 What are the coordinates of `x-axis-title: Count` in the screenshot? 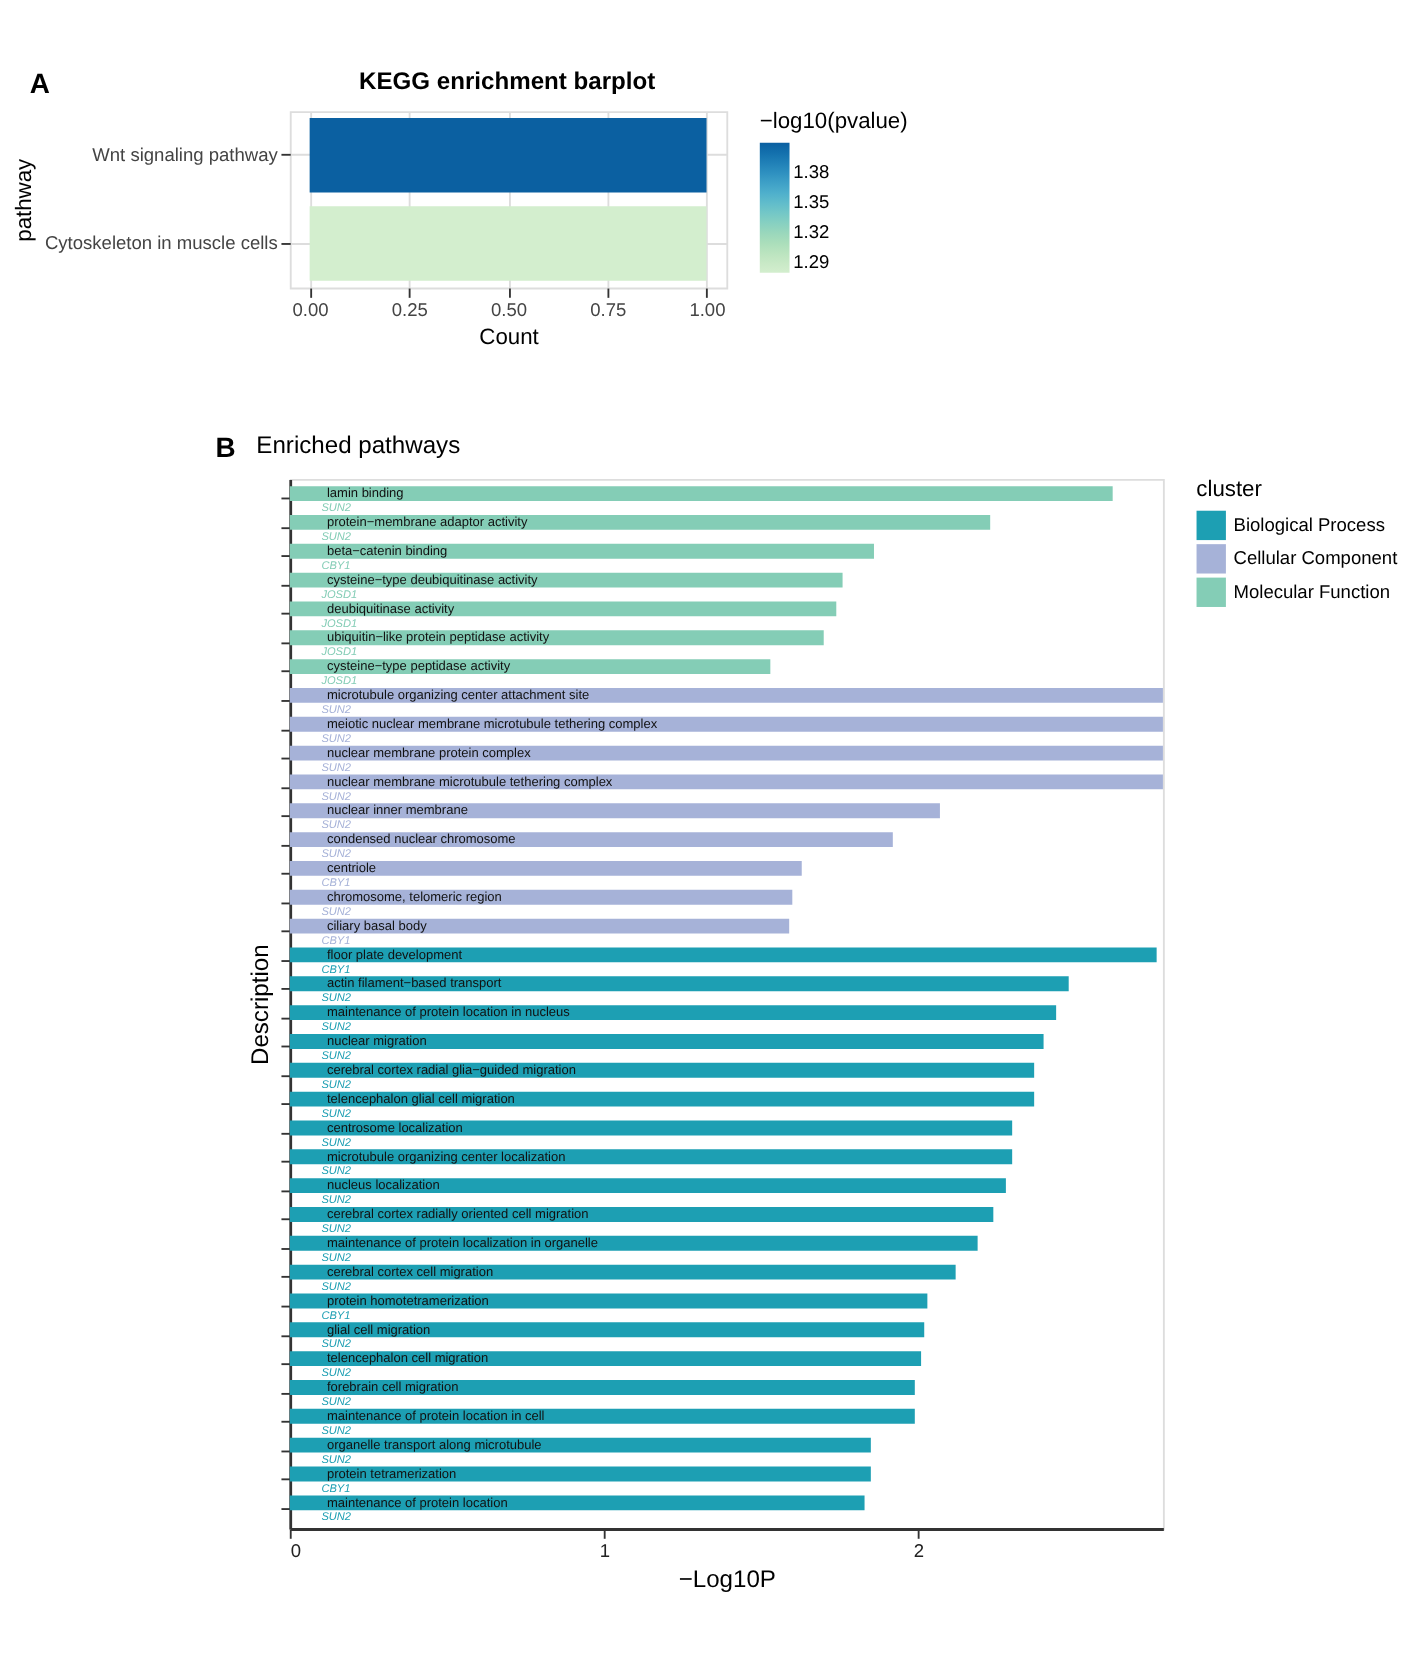 It's located at (510, 338).